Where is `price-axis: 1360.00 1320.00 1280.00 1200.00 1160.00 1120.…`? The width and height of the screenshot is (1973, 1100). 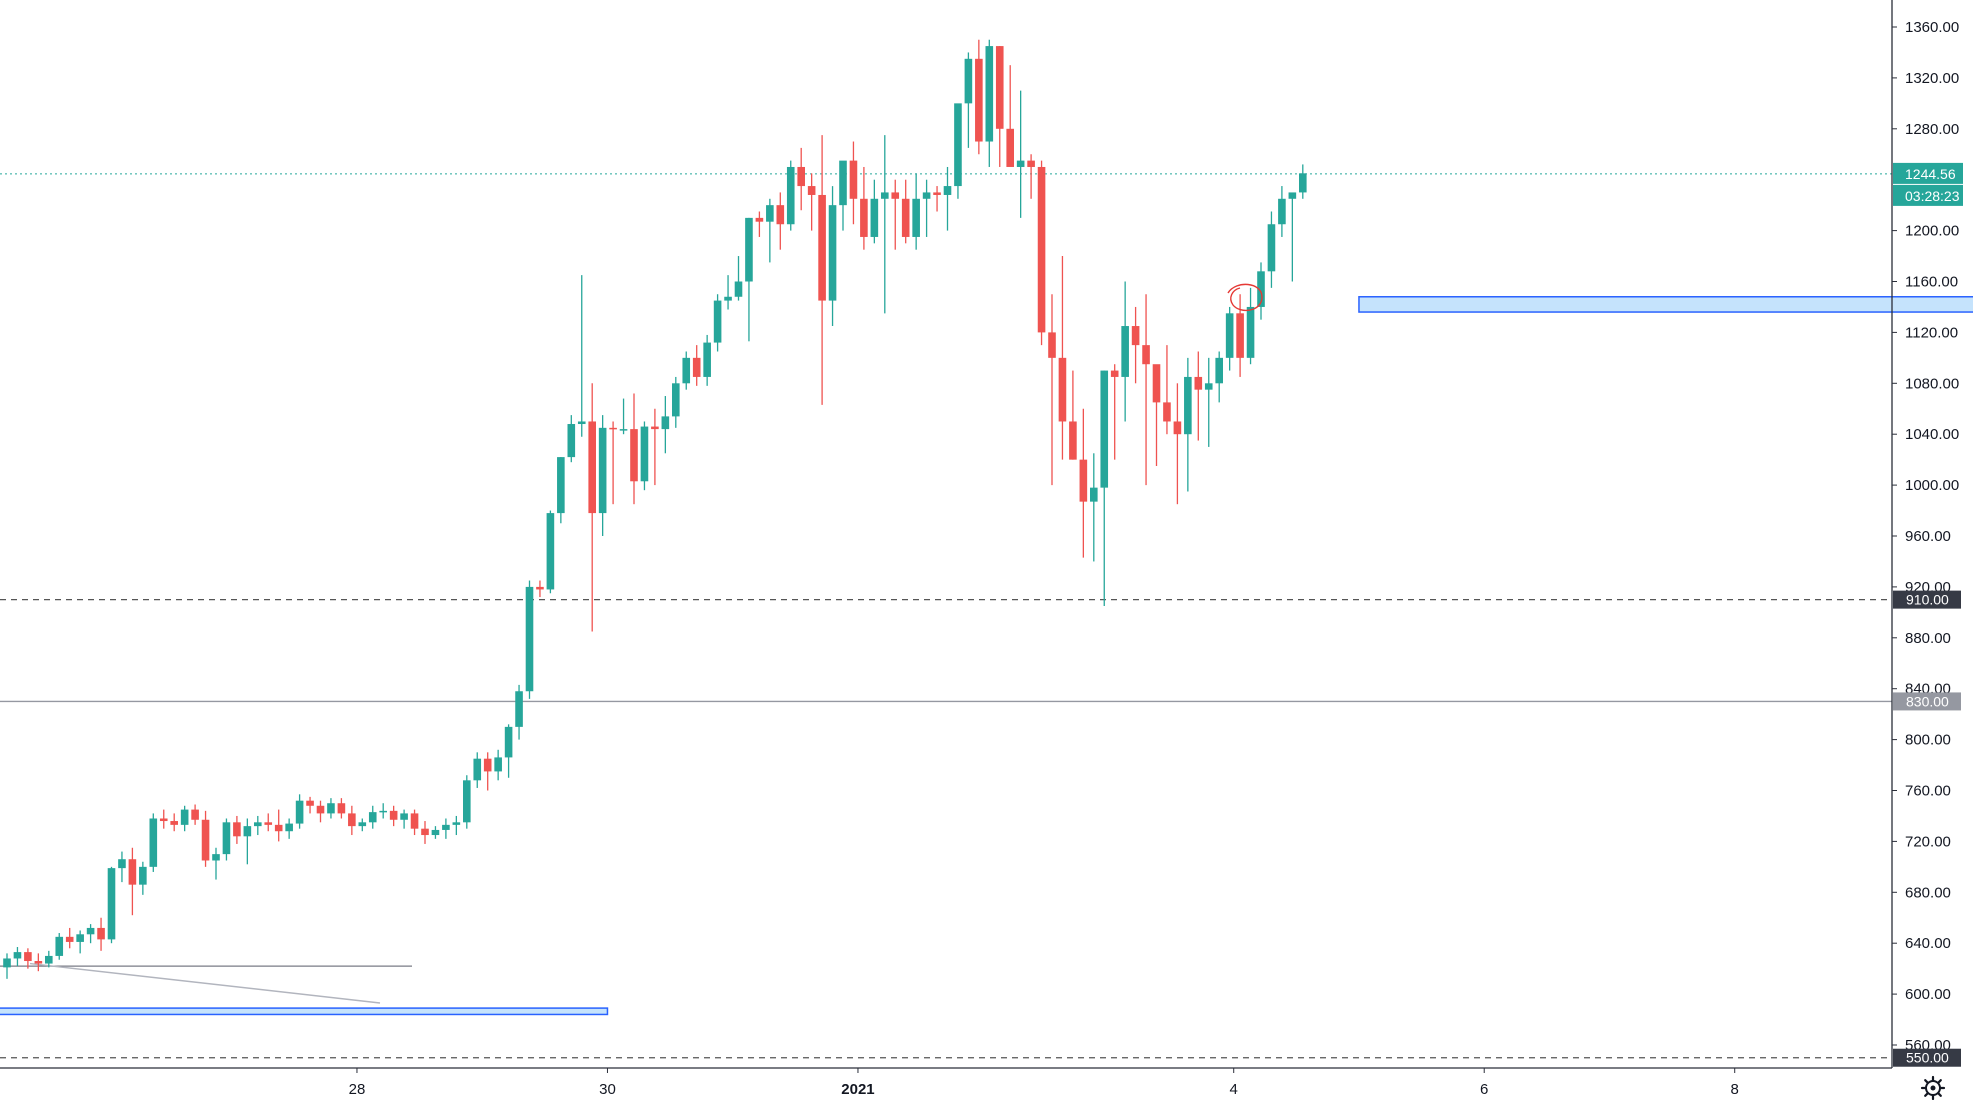
price-axis: 1360.00 1320.00 1280.00 1200.00 1160.00 1120.… is located at coordinates (1927, 534).